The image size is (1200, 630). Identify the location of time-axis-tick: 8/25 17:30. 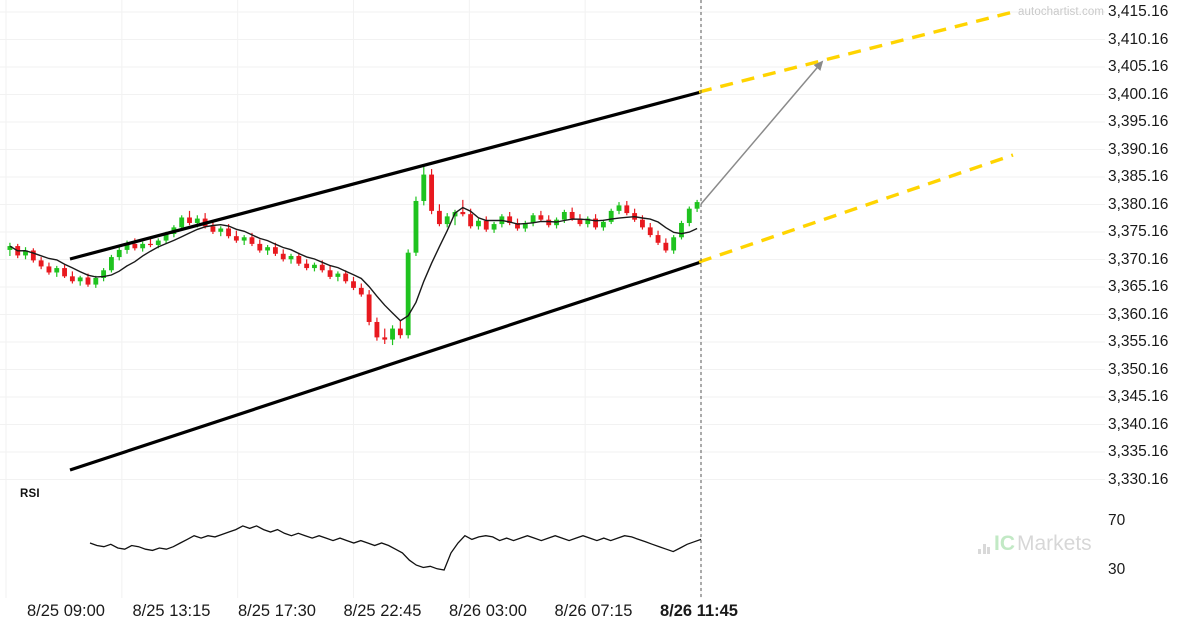
(277, 611).